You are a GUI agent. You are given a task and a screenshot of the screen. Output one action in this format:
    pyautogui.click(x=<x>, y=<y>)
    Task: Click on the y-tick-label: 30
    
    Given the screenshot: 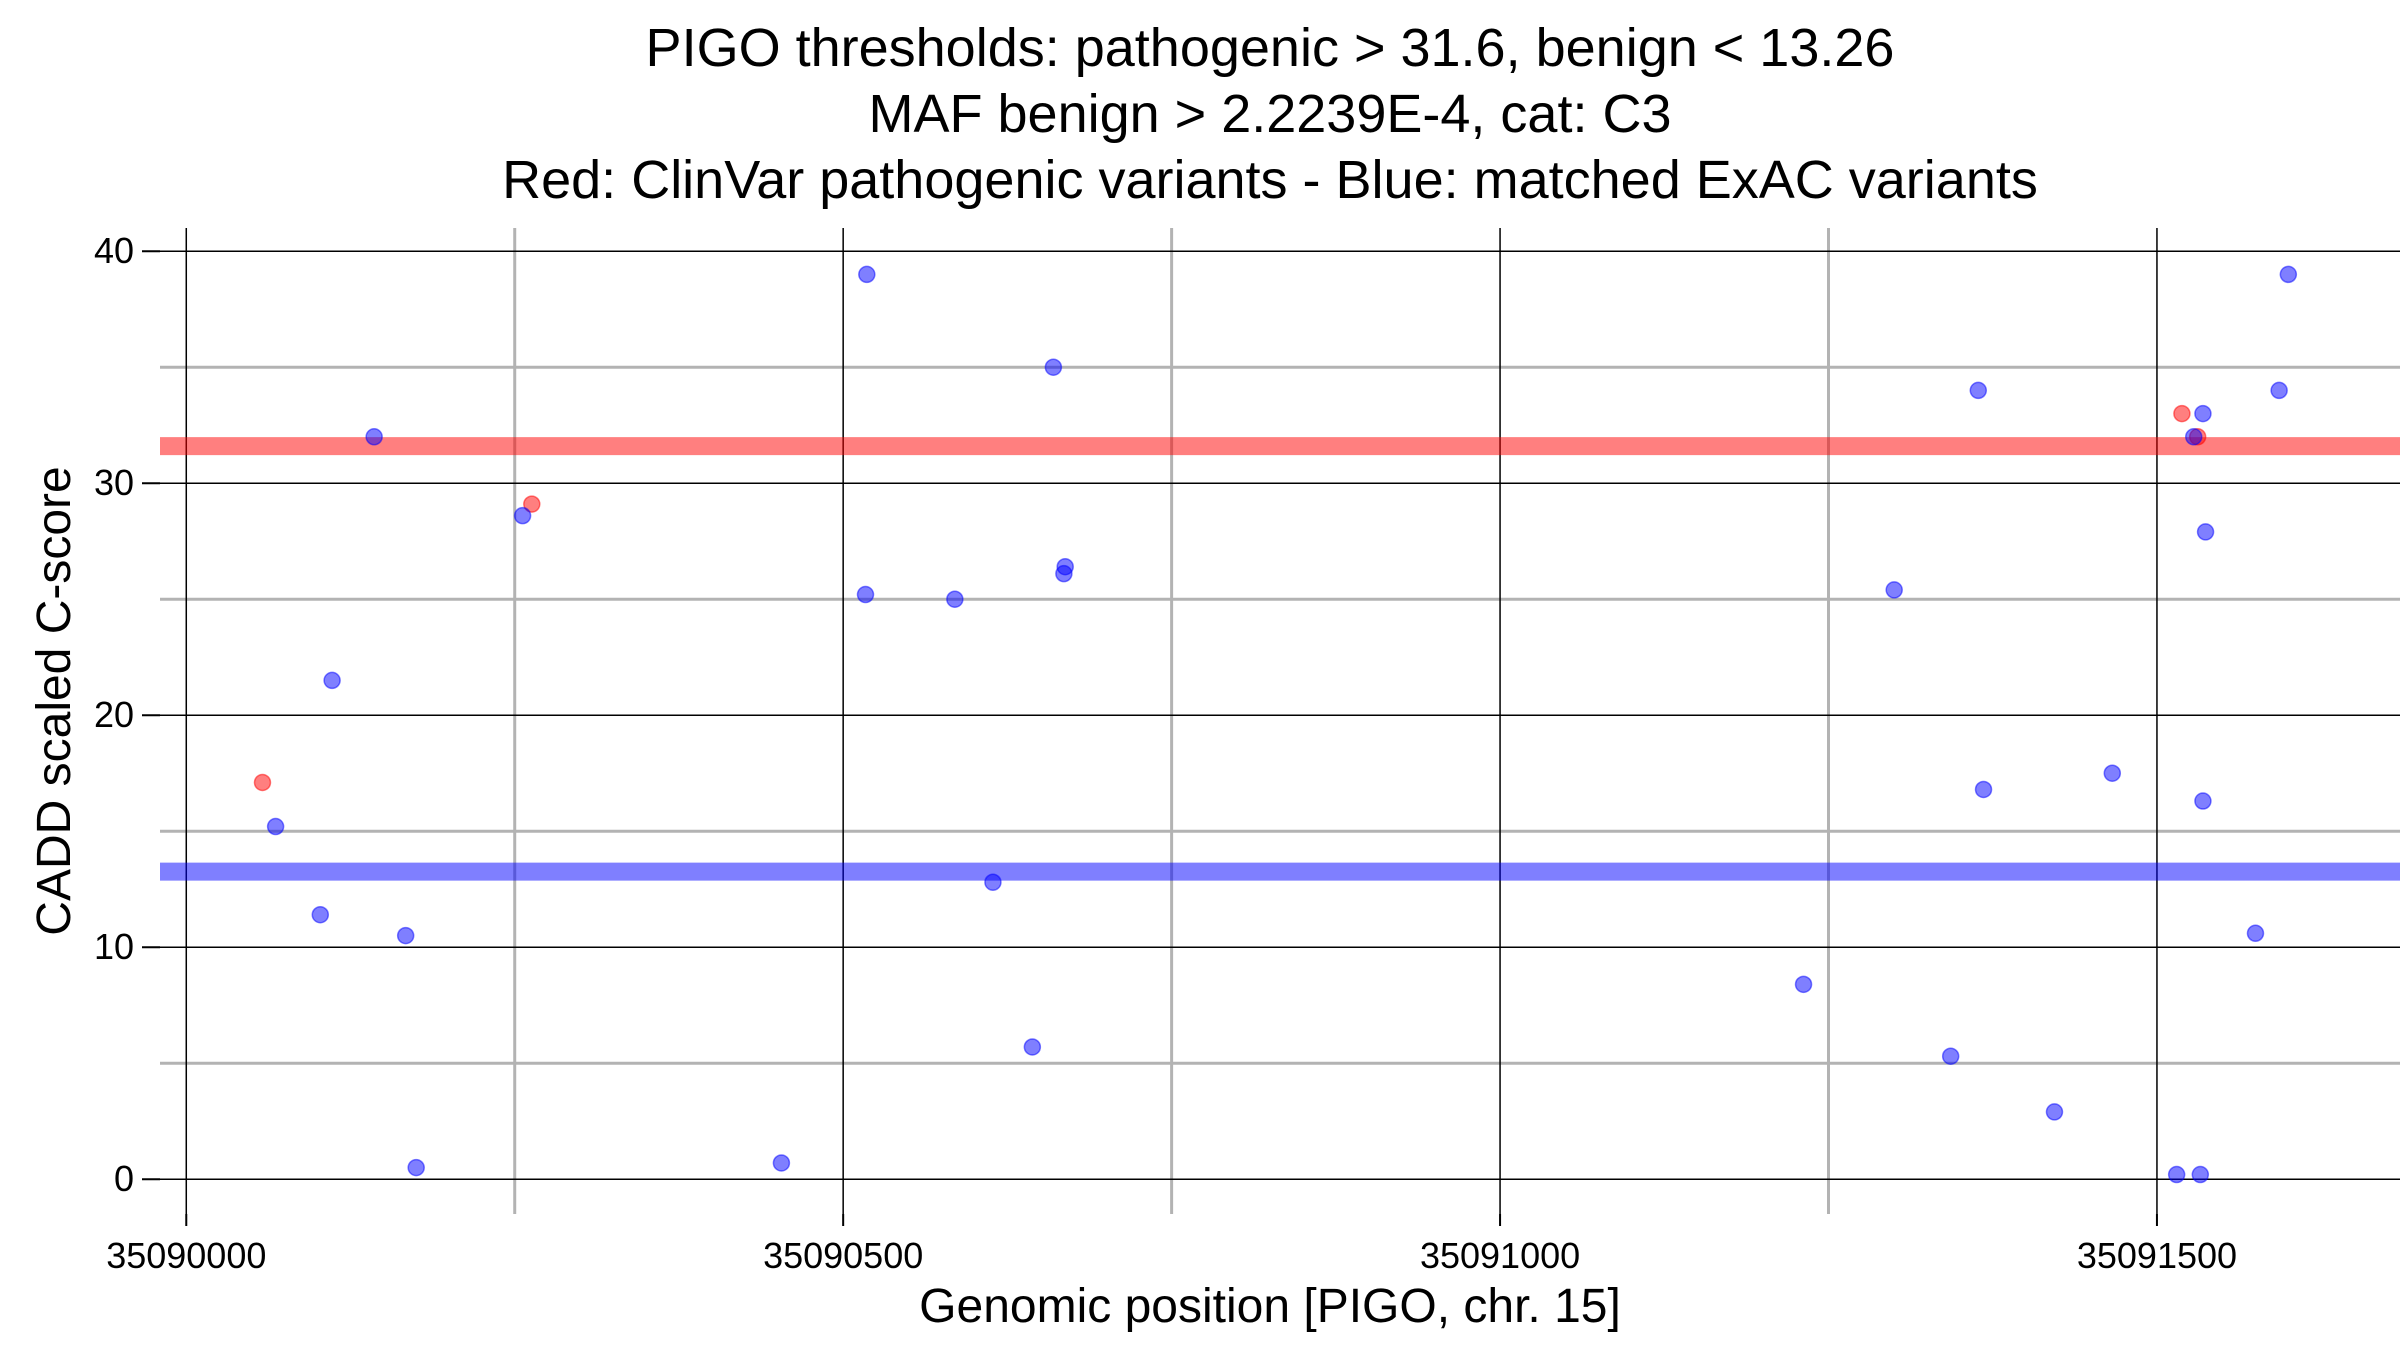 What is the action you would take?
    pyautogui.click(x=114, y=482)
    